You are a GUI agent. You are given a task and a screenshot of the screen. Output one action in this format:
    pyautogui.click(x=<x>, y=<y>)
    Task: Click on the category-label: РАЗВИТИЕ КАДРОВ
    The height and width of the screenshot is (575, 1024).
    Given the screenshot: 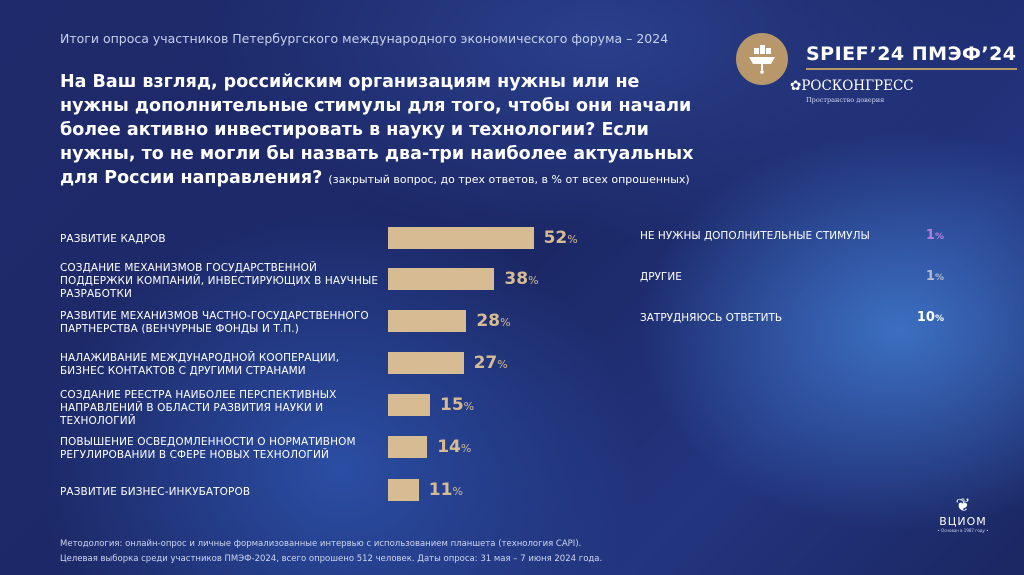 What is the action you would take?
    pyautogui.click(x=113, y=239)
    